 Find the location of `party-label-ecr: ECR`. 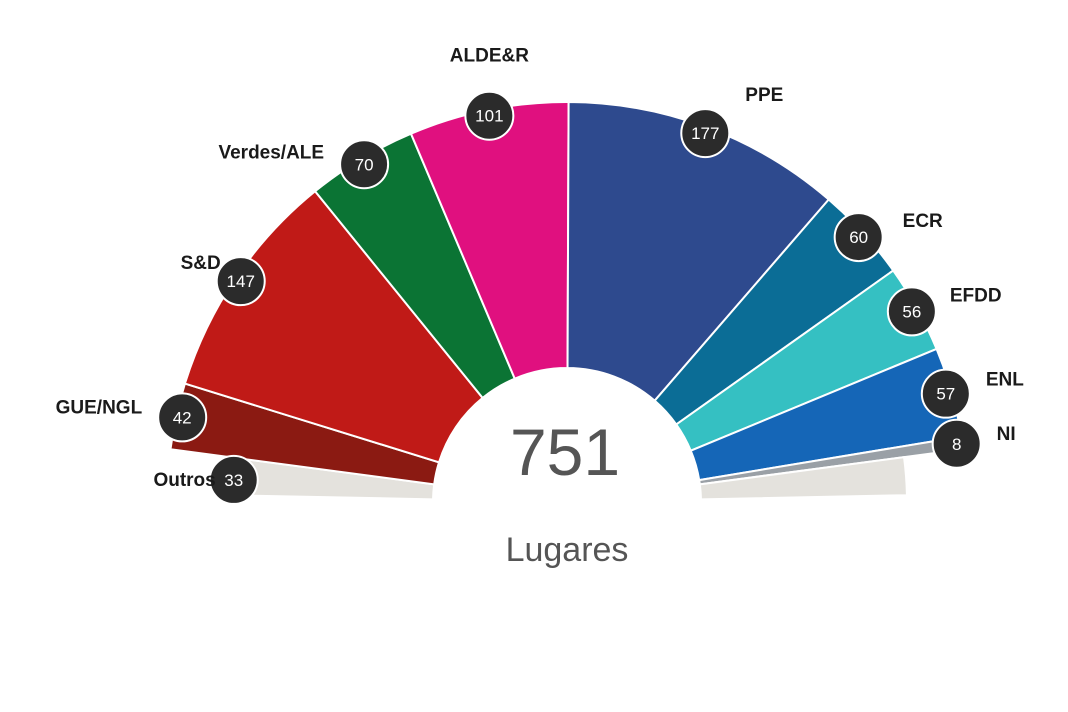

party-label-ecr: ECR is located at coordinates (923, 221).